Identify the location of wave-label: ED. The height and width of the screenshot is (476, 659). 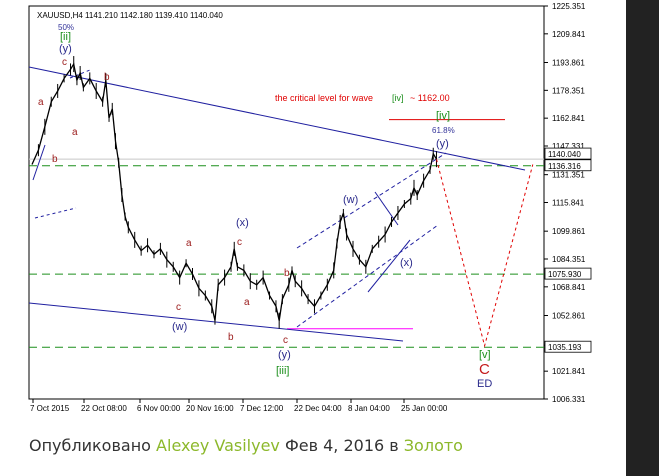
(484, 384).